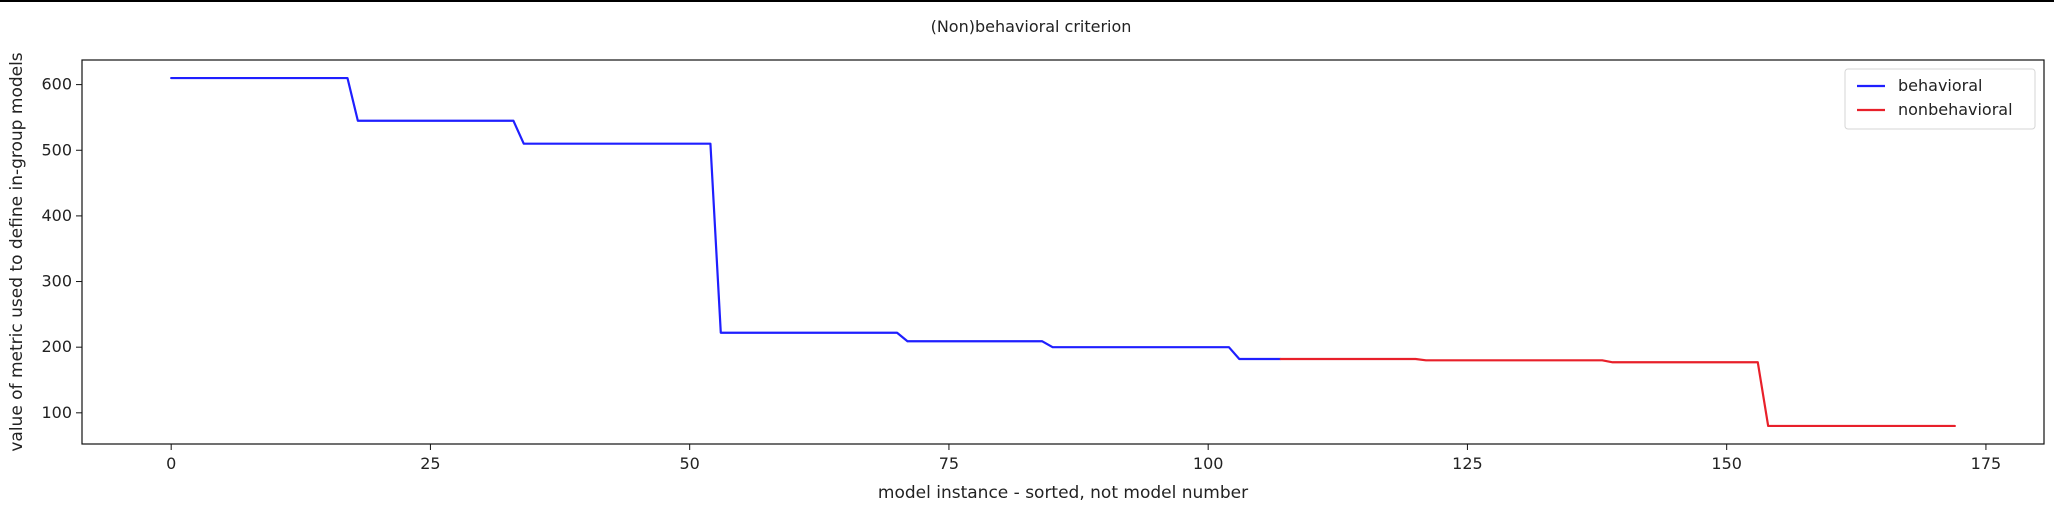  What do you see at coordinates (56, 149) in the screenshot?
I see `y-tick-label: 500` at bounding box center [56, 149].